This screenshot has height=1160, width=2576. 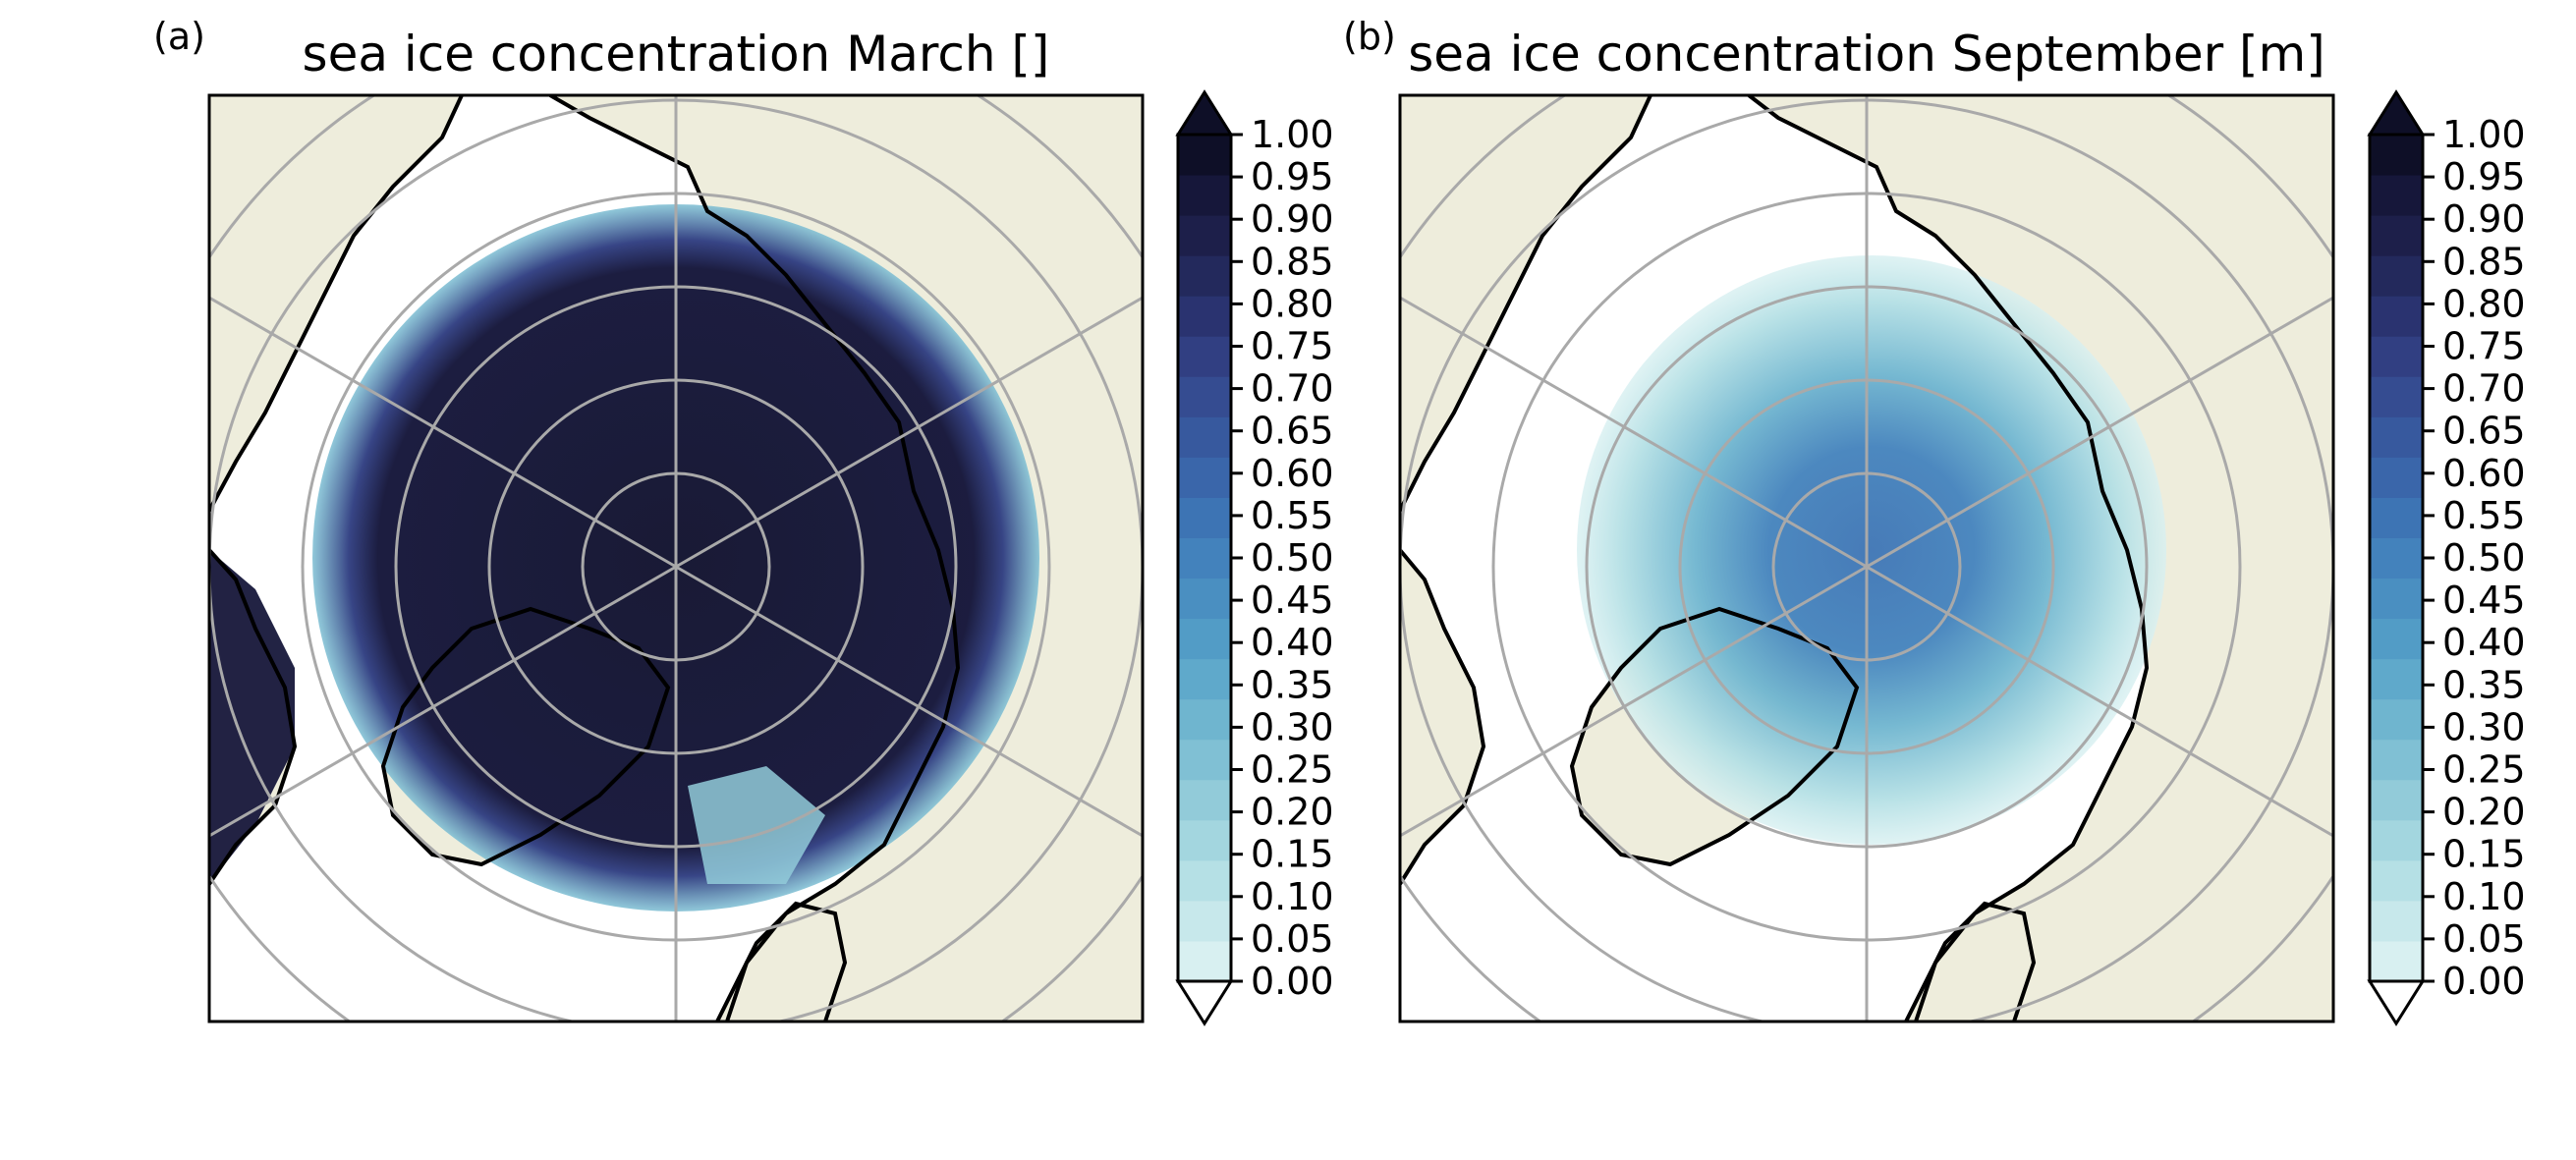 What do you see at coordinates (676, 54) in the screenshot?
I see `panel-title: sea ice concentration March []` at bounding box center [676, 54].